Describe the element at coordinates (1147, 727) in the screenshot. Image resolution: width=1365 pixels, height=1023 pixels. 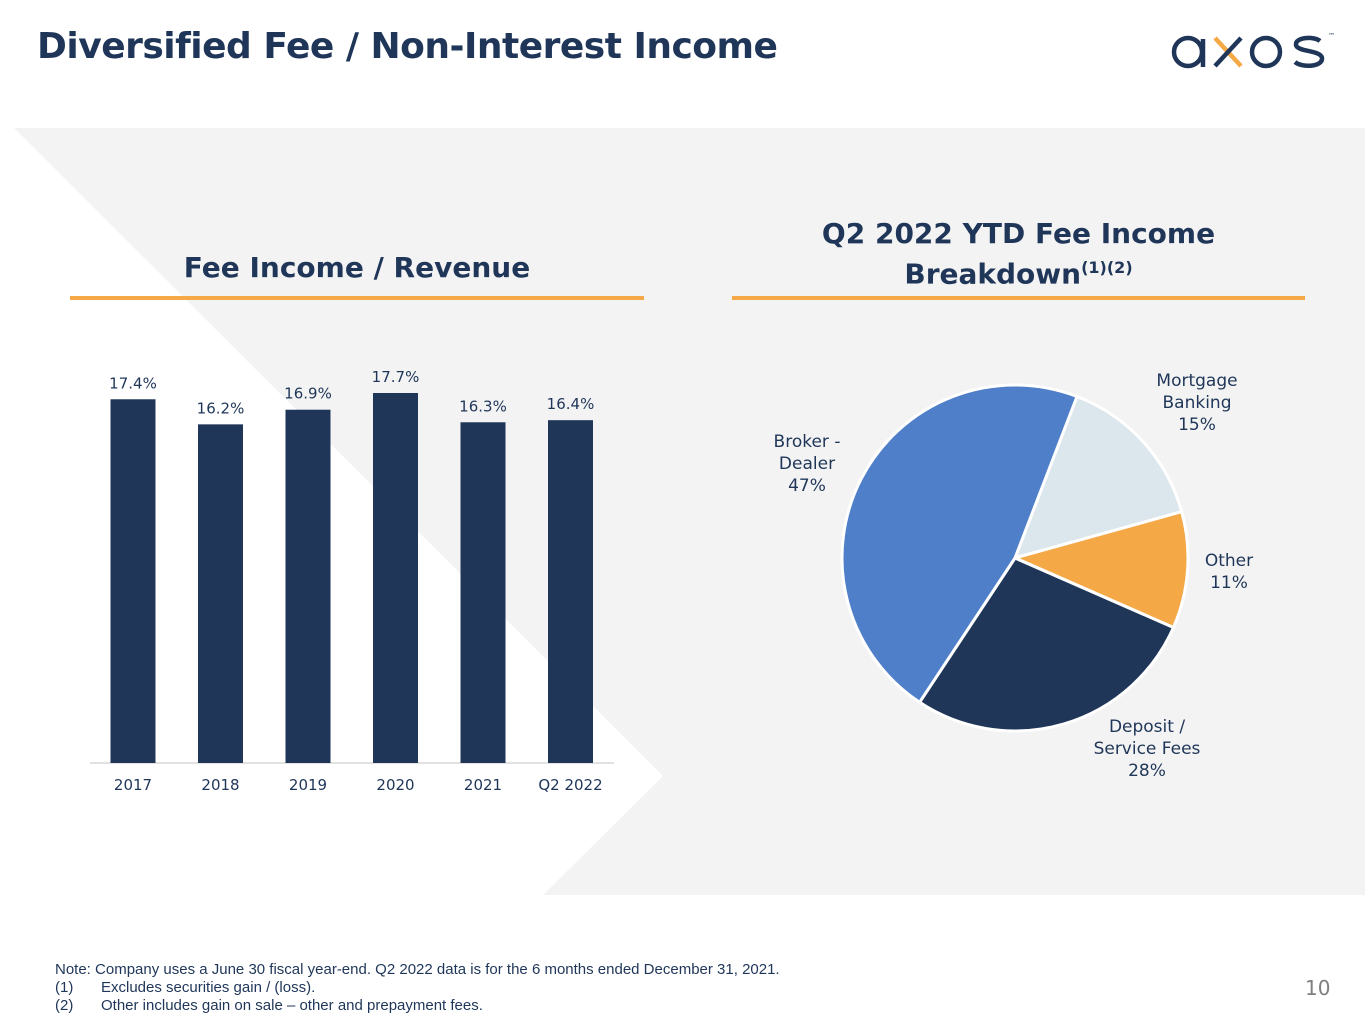
I see `pie-label-deposit-service-fees: Deposit /` at that location.